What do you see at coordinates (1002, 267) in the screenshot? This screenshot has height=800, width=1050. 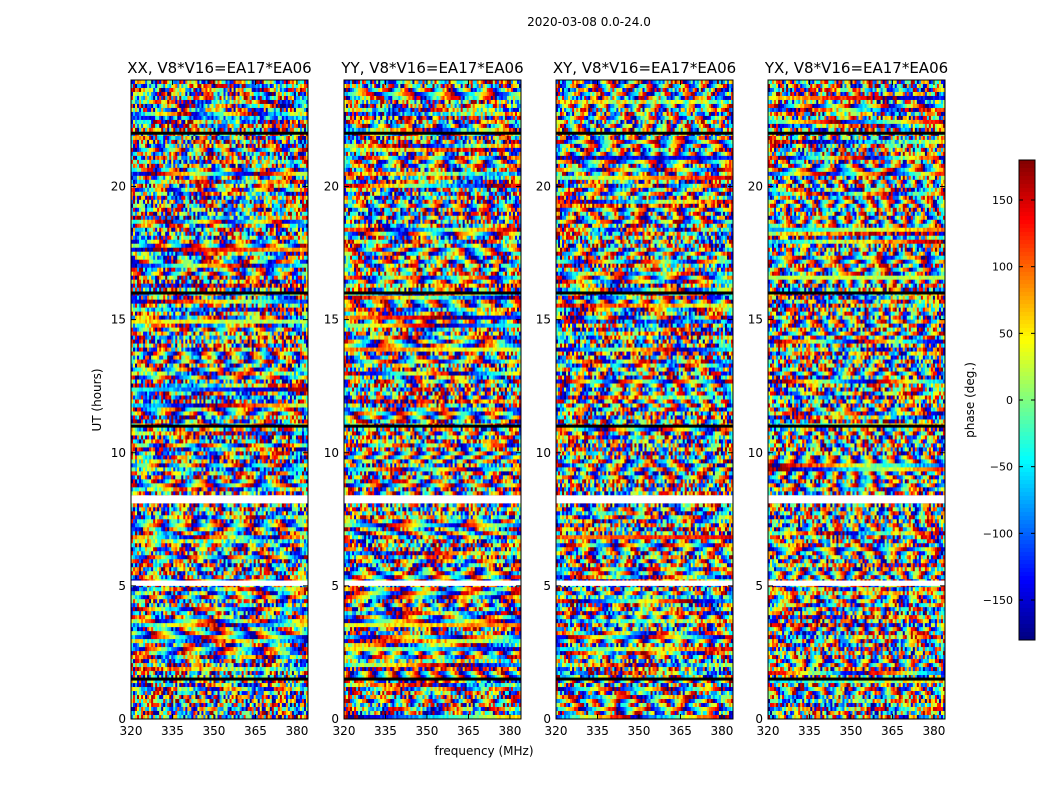 I see `colorbar-tick-label: 100` at bounding box center [1002, 267].